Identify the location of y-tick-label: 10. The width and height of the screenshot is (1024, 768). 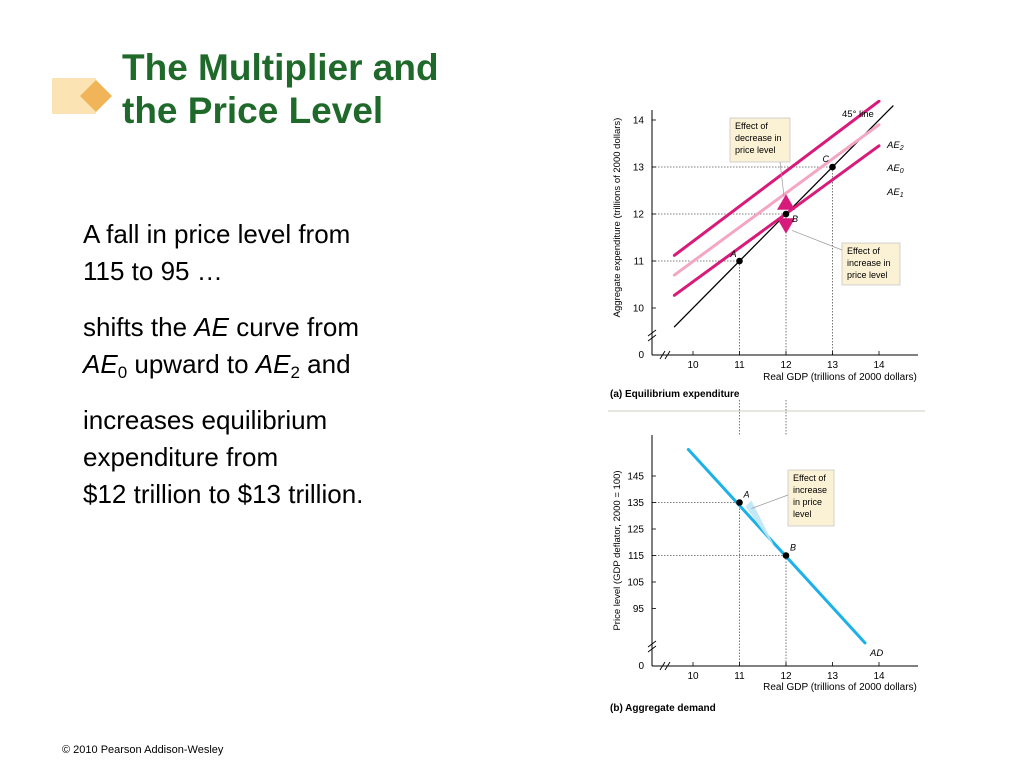
(639, 309).